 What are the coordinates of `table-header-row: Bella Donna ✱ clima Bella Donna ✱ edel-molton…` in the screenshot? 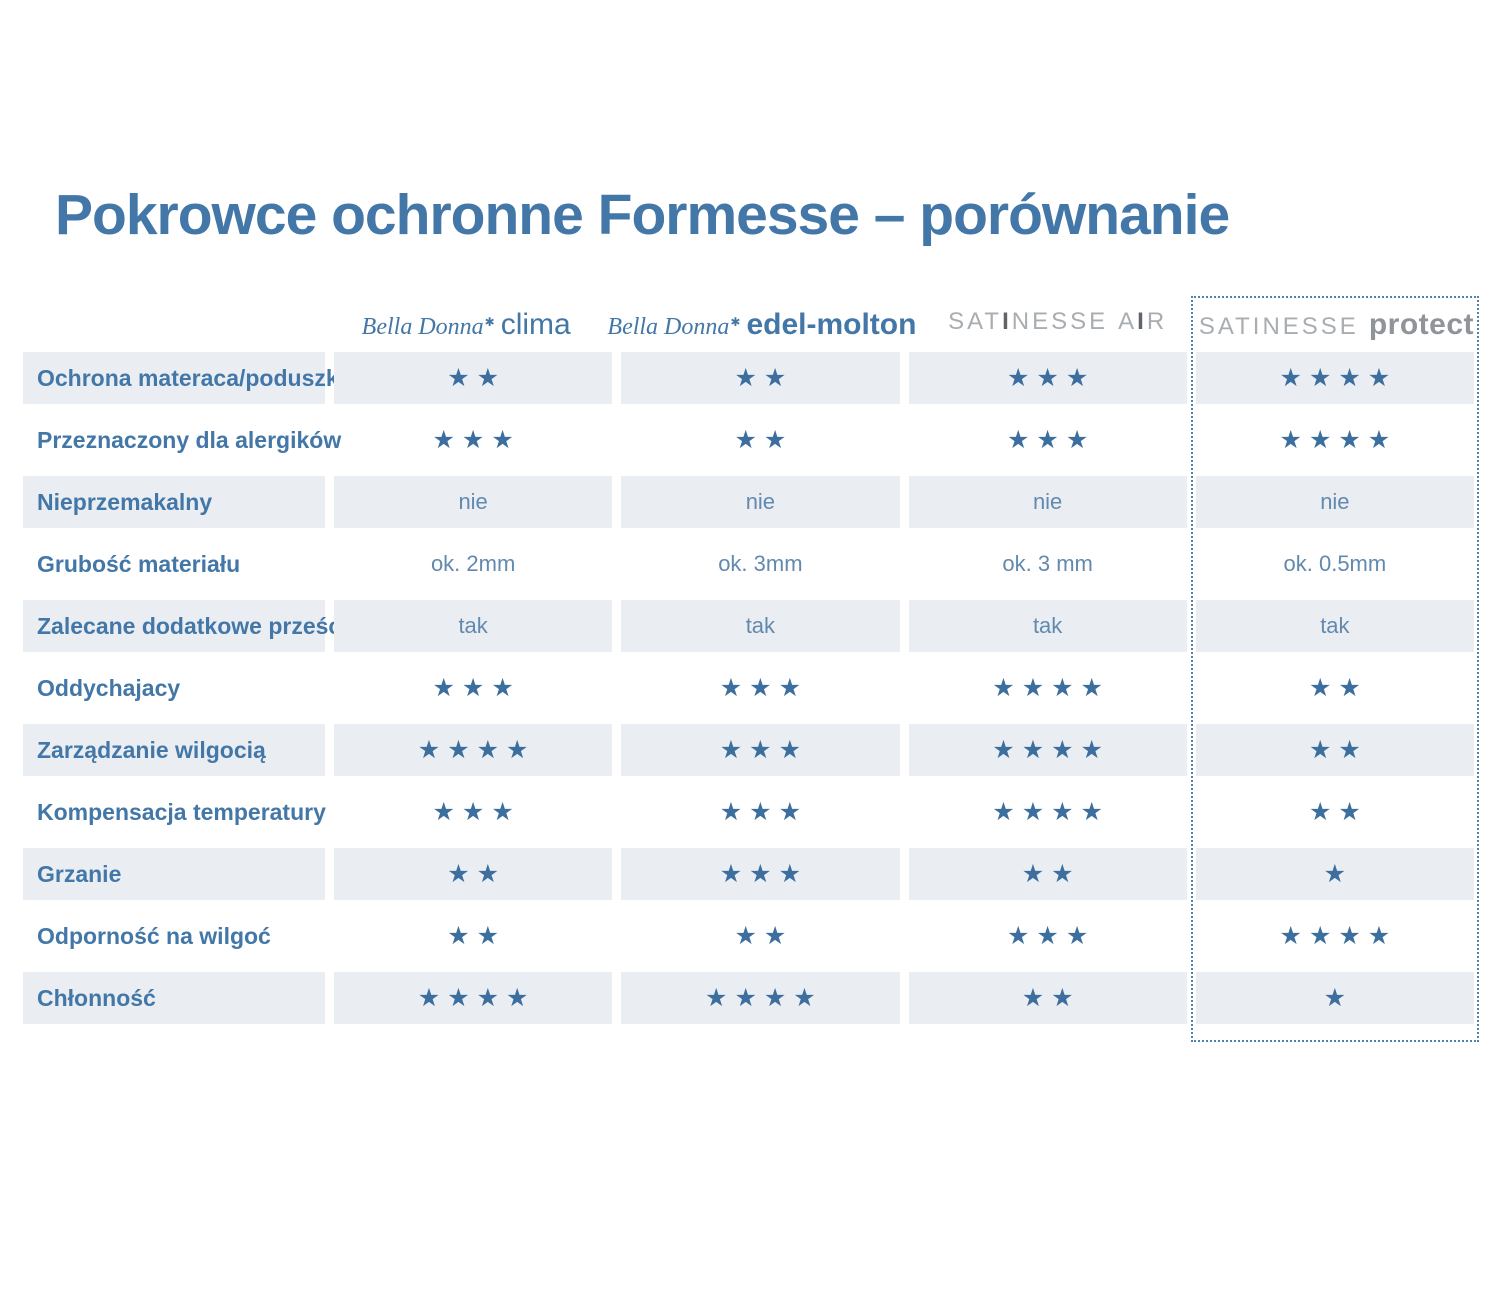 It's located at (748, 321).